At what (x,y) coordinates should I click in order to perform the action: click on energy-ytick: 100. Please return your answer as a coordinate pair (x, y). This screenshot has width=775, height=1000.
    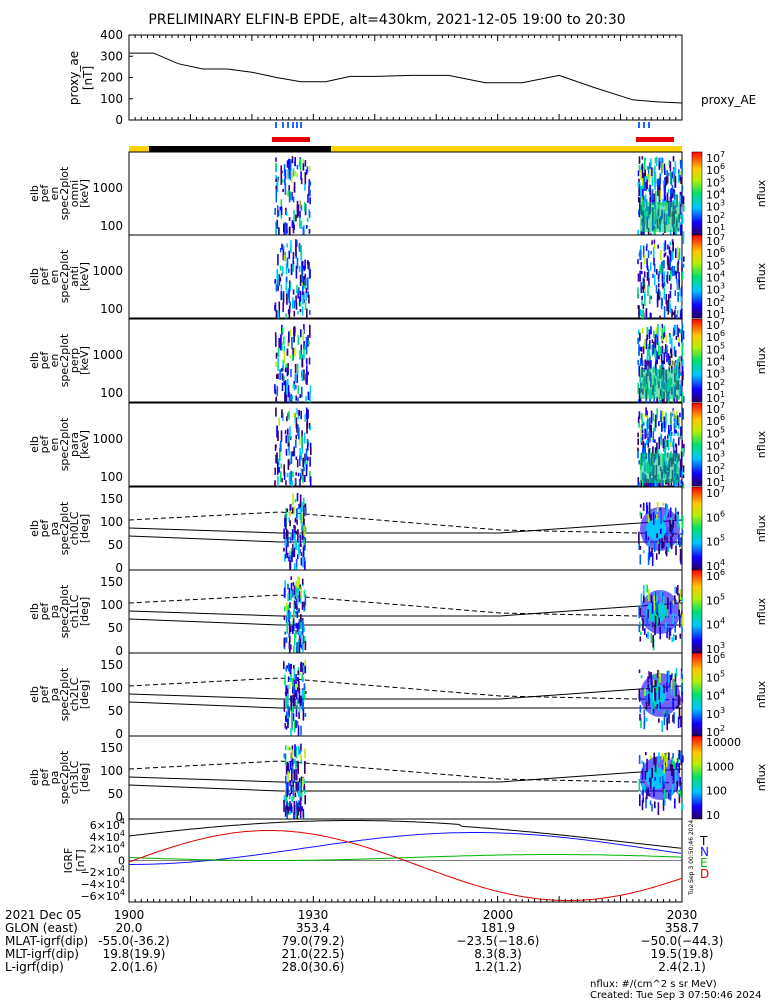
    Looking at the image, I should click on (111, 393).